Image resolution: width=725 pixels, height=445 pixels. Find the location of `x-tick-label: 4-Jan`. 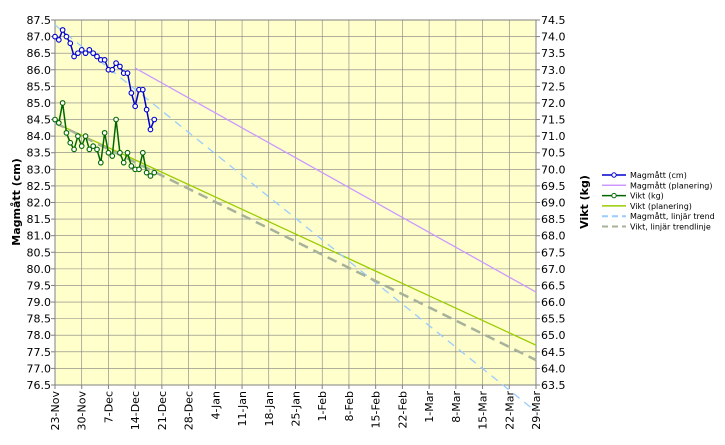

x-tick-label: 4-Jan is located at coordinates (215, 405).